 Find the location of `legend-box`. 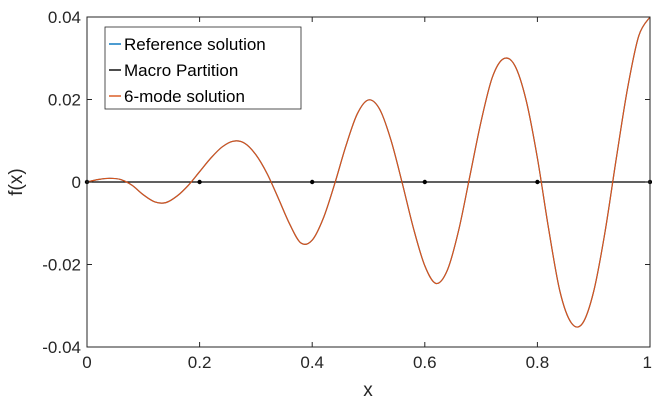

legend-box is located at coordinates (203, 68).